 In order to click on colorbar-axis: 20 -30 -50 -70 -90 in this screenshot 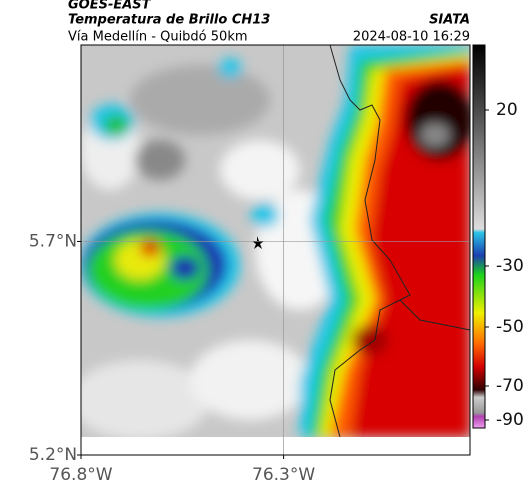, I will do `click(504, 265)`.